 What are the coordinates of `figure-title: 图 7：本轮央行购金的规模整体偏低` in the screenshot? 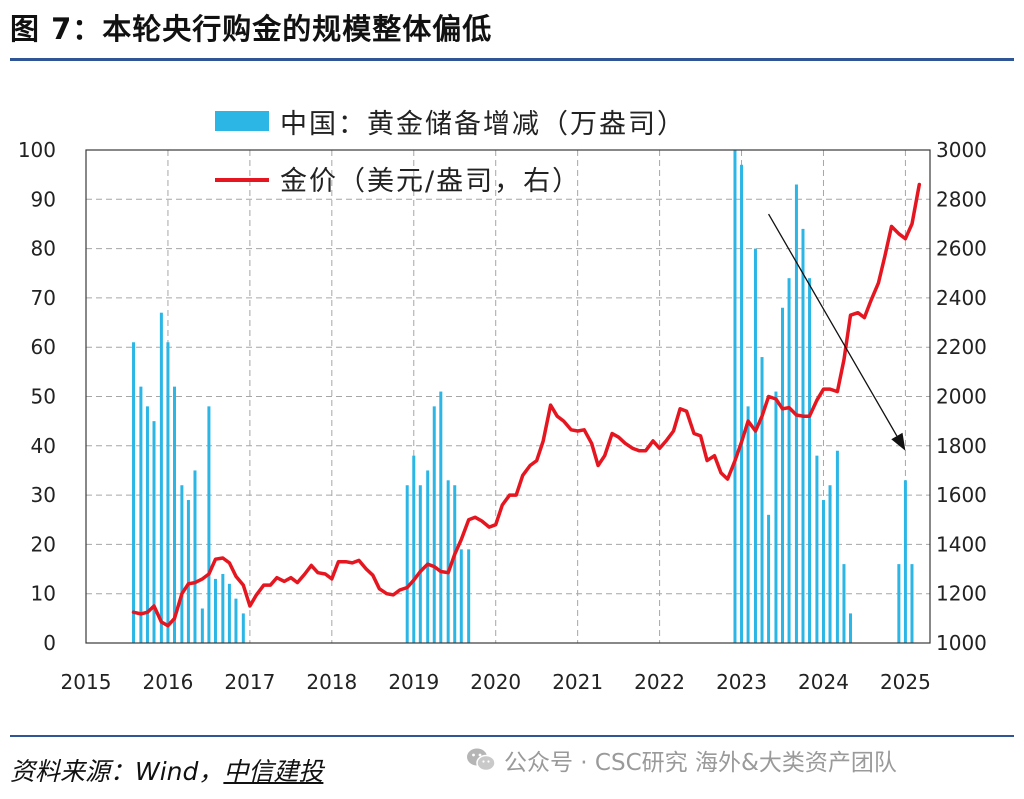 It's located at (251, 29).